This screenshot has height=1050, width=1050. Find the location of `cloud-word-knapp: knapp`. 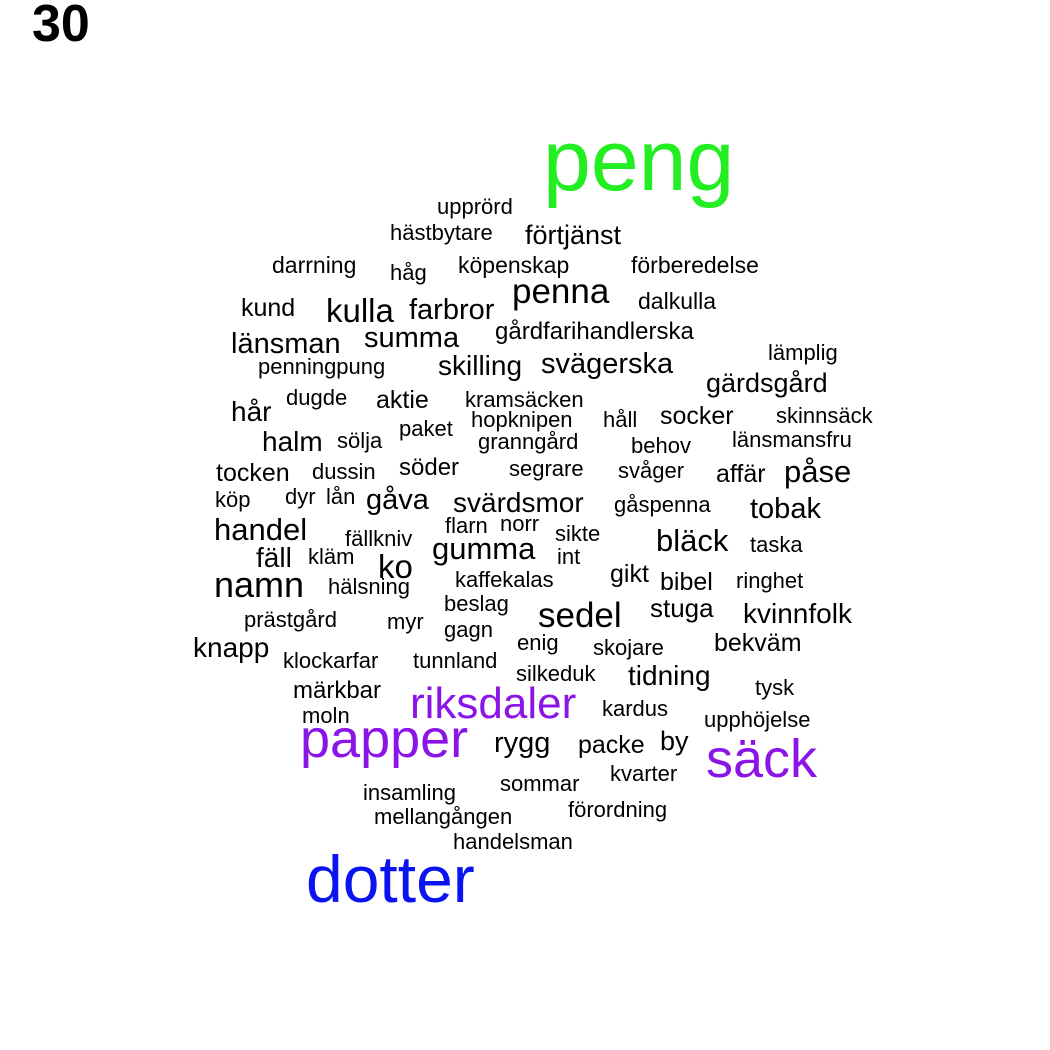

cloud-word-knapp: knapp is located at coordinates (231, 647).